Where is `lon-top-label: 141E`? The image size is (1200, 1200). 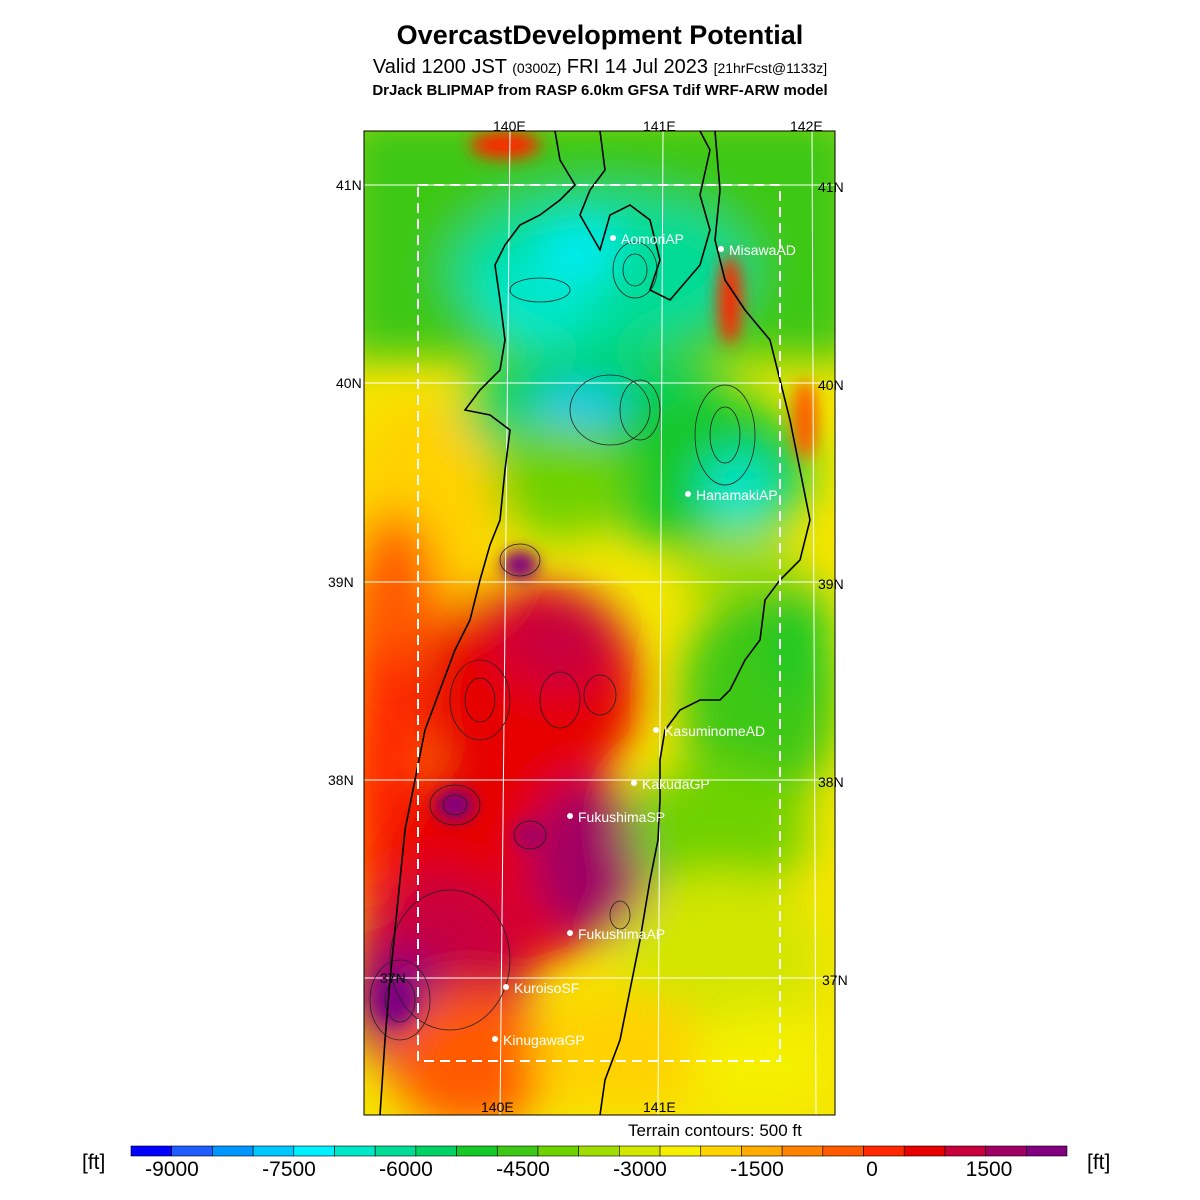
lon-top-label: 141E is located at coordinates (659, 126).